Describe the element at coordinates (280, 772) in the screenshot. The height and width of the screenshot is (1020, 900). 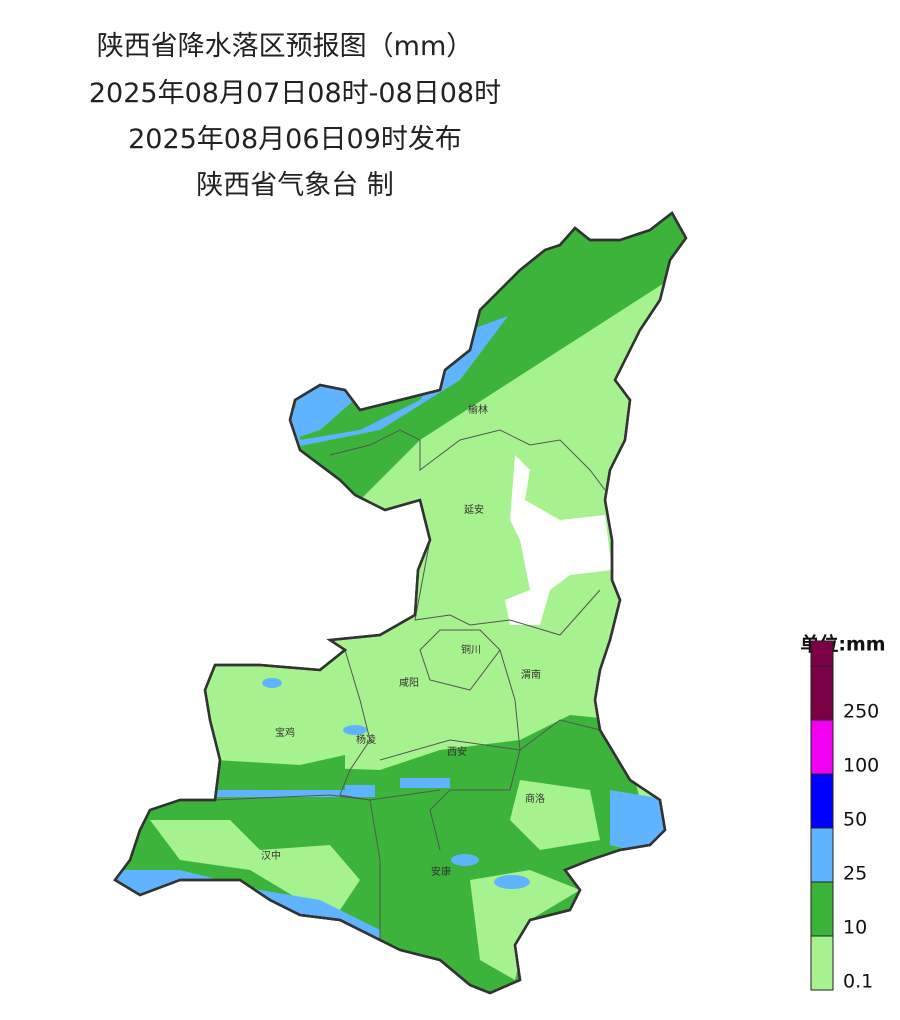
I see `area-dark` at that location.